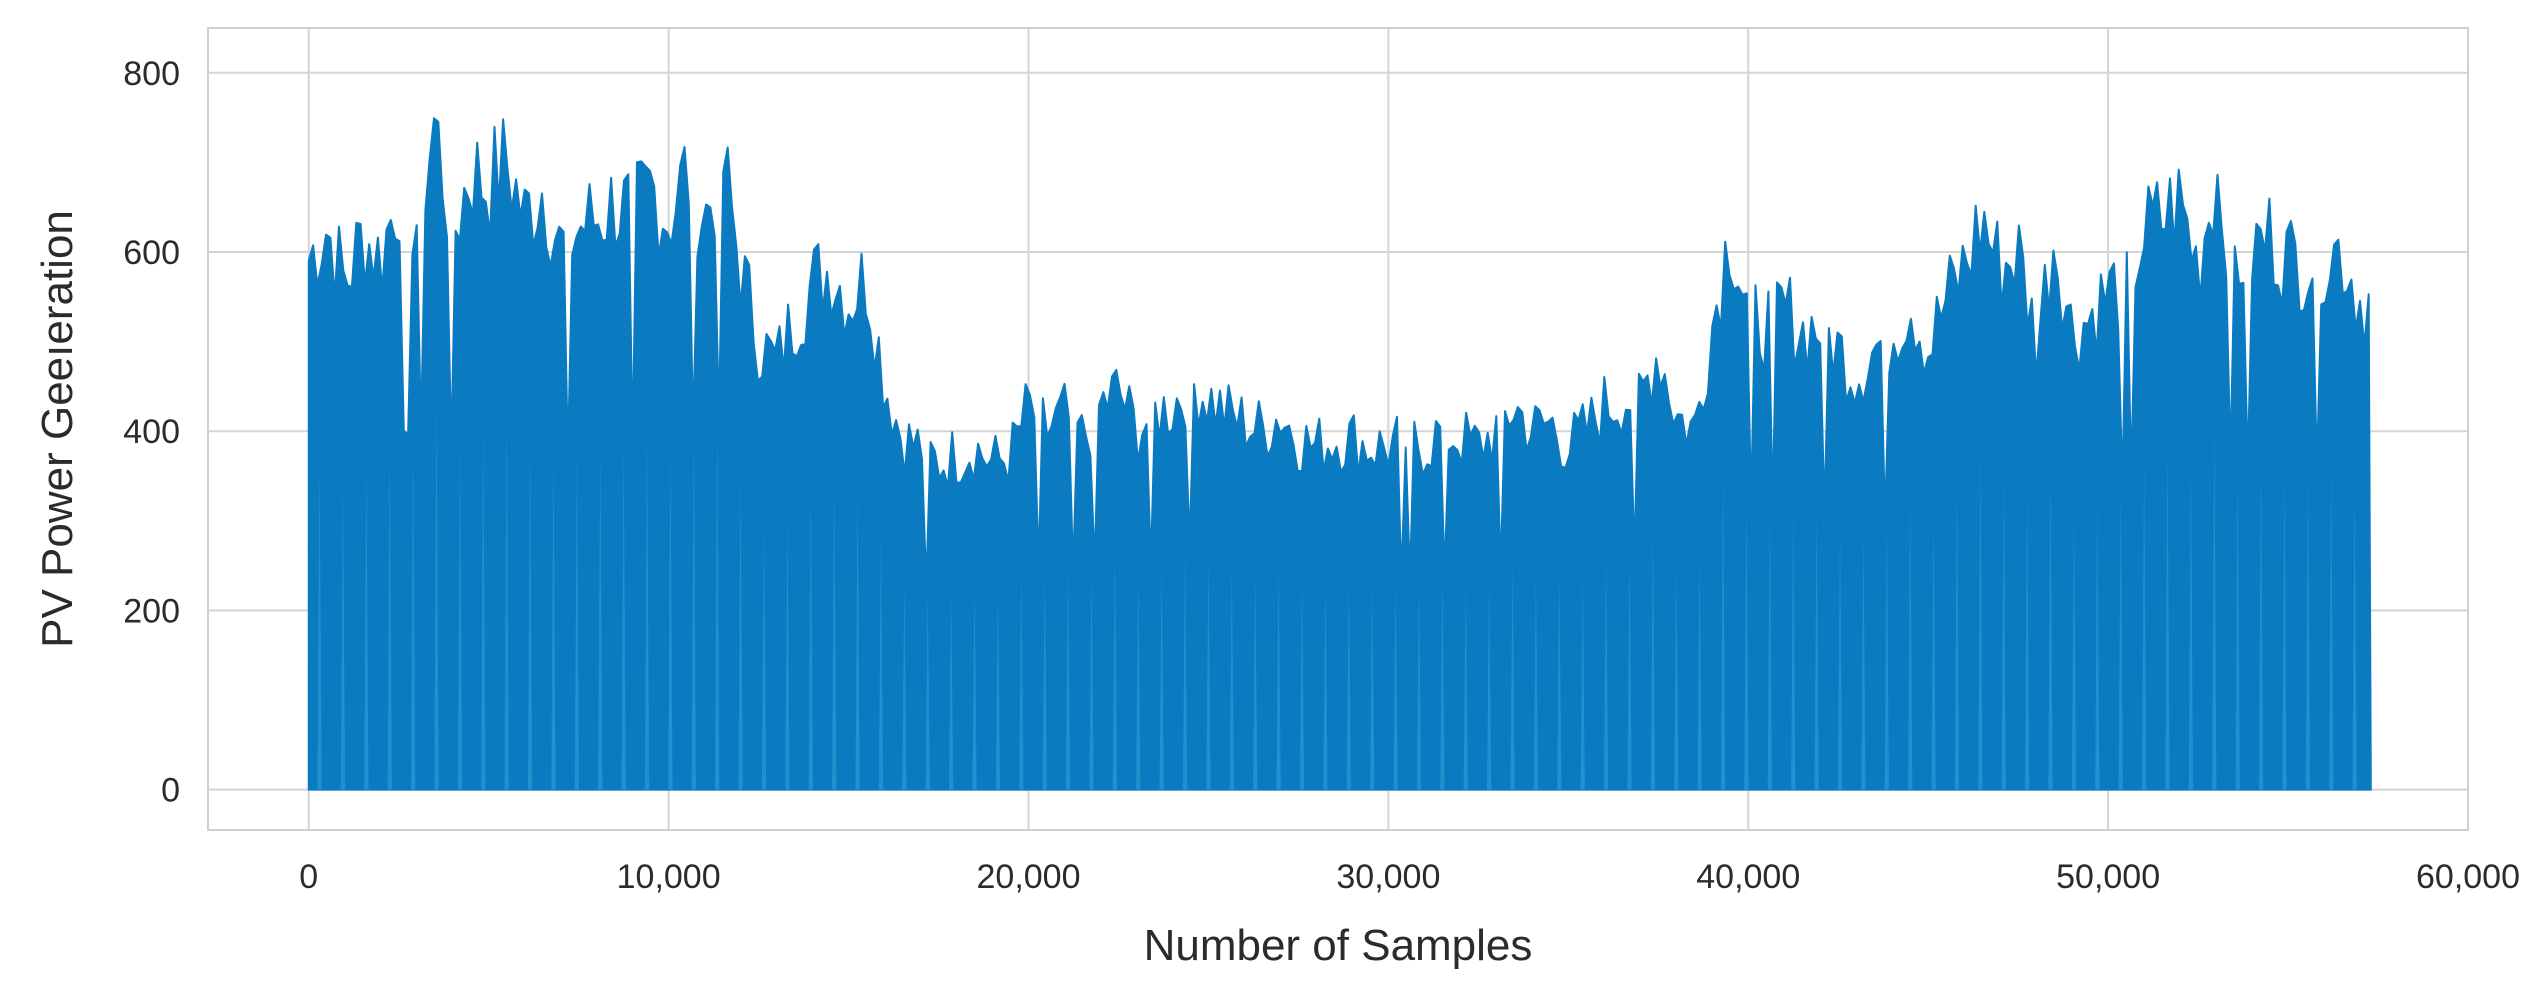  Describe the element at coordinates (1388, 877) in the screenshot. I see `x-tick-label: 30,000` at that location.